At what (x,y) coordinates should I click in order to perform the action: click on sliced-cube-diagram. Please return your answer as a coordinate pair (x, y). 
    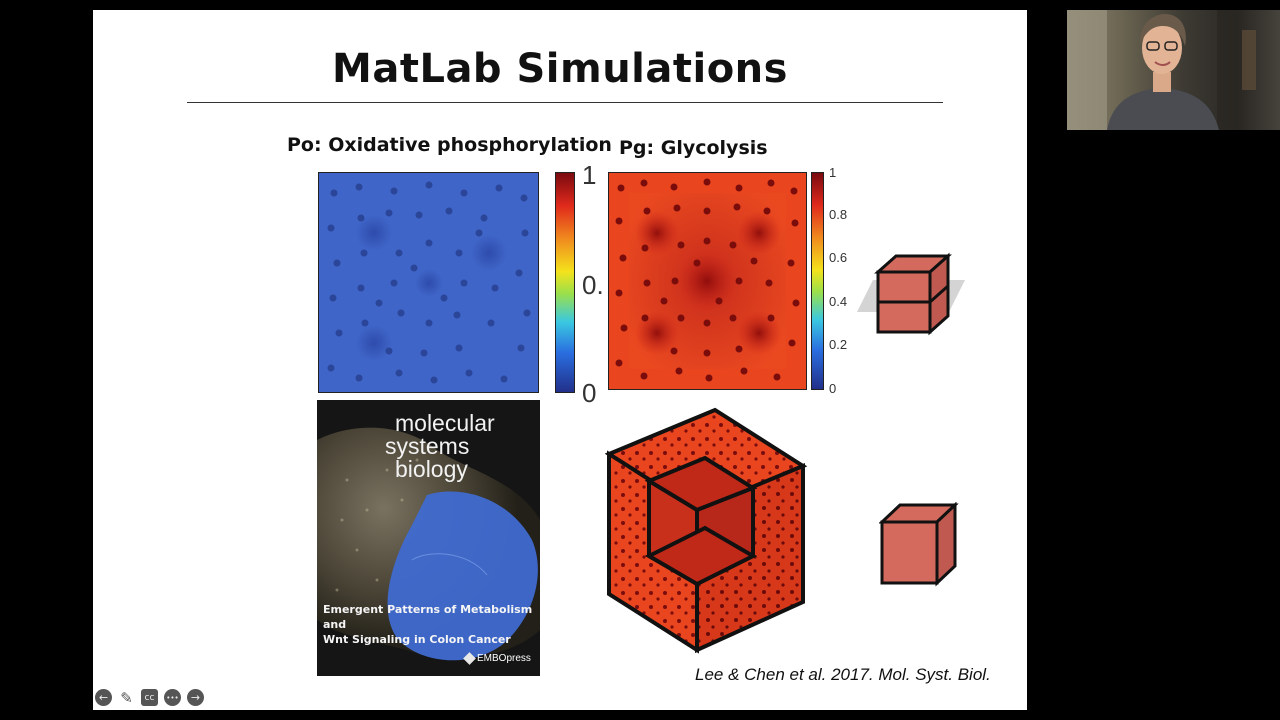
    Looking at the image, I should click on (911, 294).